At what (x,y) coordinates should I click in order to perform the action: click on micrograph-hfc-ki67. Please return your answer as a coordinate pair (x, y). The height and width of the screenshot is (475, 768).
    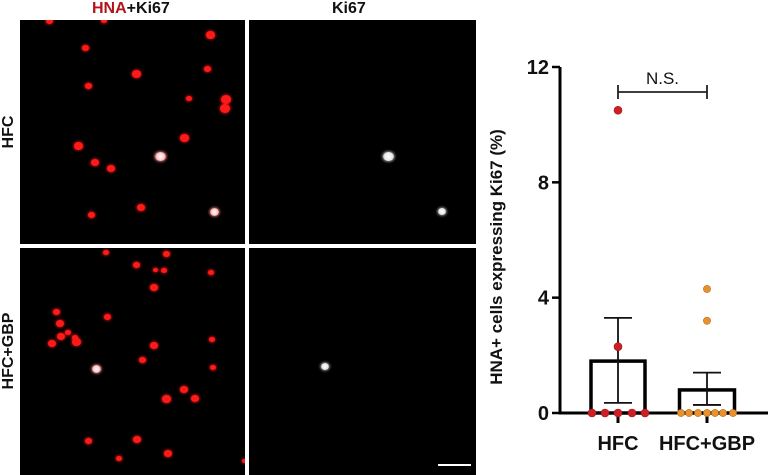
    Looking at the image, I should click on (362, 132).